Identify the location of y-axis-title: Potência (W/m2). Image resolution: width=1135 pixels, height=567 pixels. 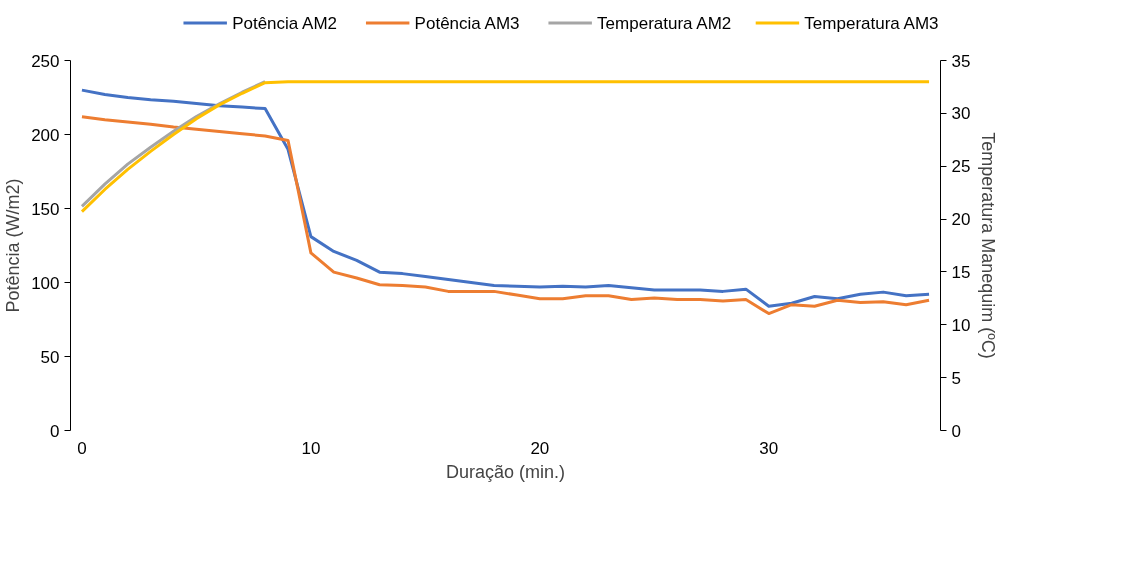
(13, 245).